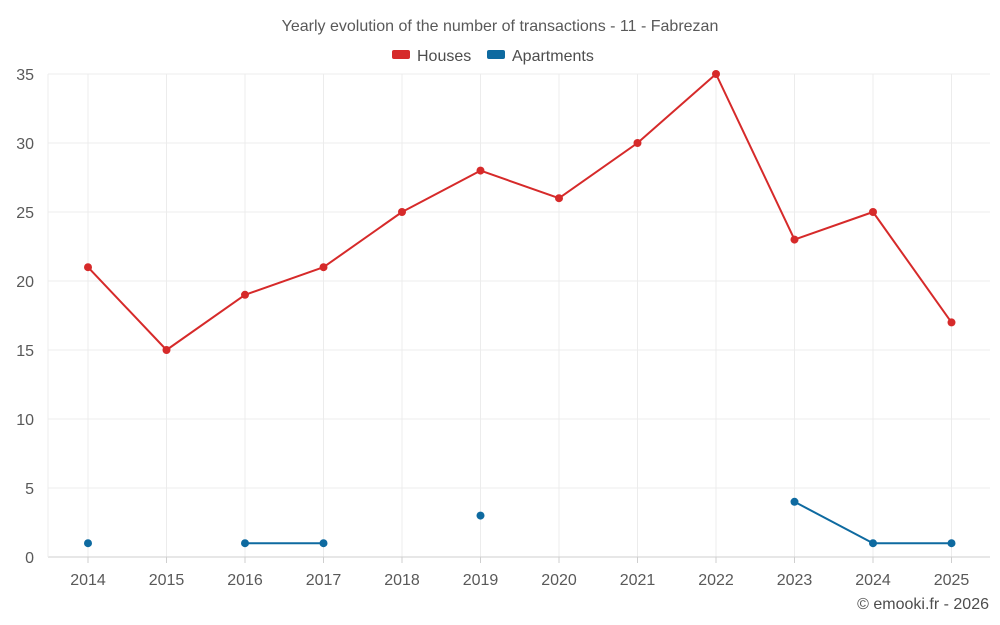 The height and width of the screenshot is (625, 1000). I want to click on x-tick-label: 2021, so click(638, 580).